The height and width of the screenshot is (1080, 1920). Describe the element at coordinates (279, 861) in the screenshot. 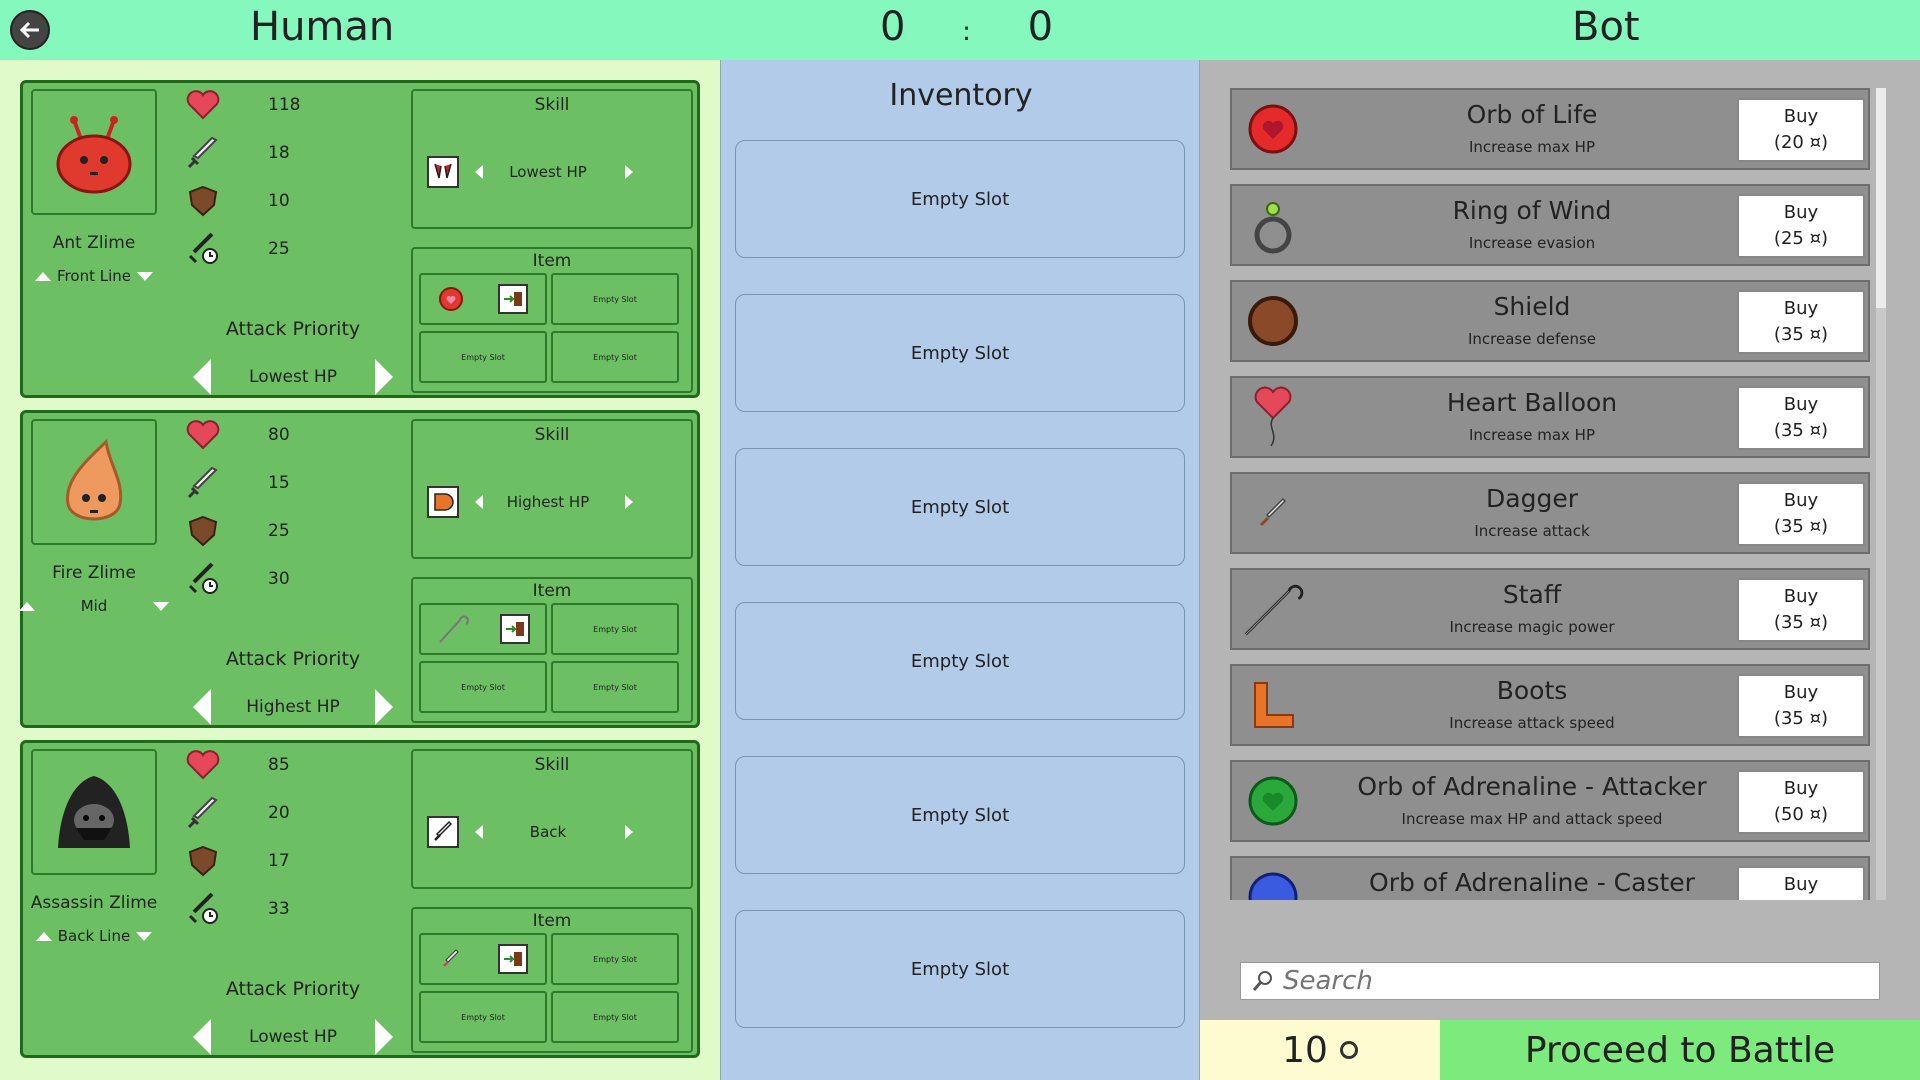

I see `defense-value: 17` at that location.